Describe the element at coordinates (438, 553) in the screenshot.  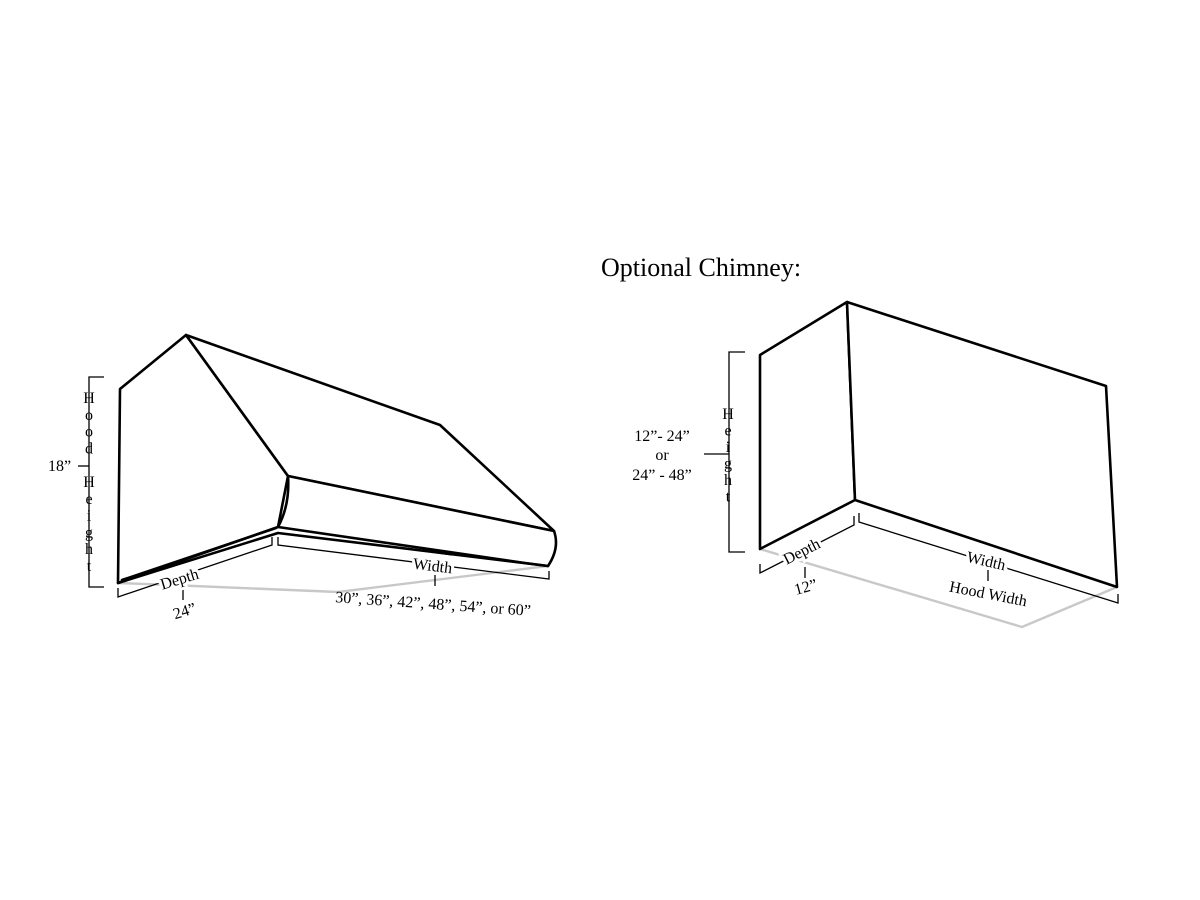
I see `hood-vent-mark` at that location.